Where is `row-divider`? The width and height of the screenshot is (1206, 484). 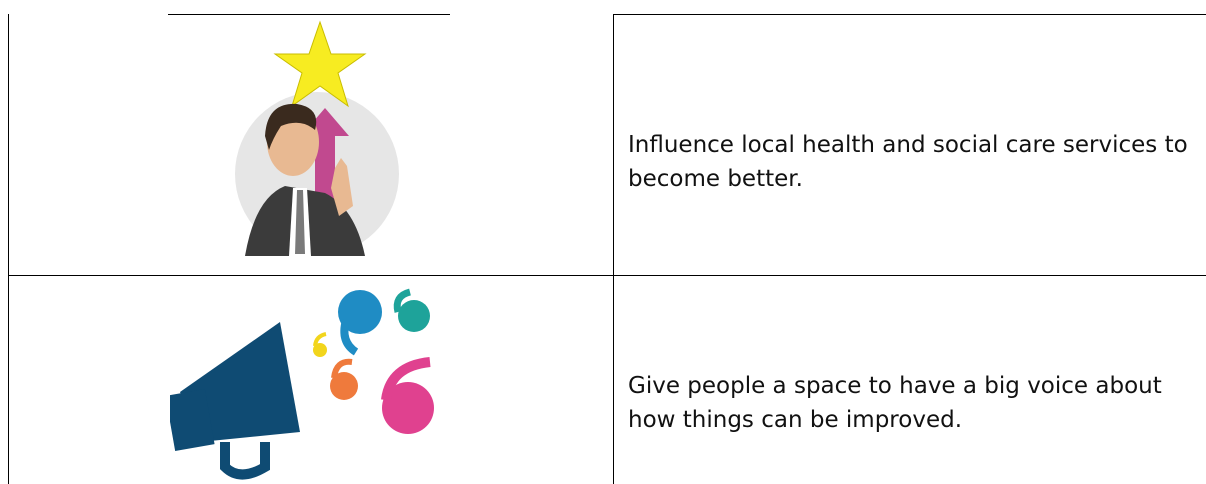 row-divider is located at coordinates (607, 275).